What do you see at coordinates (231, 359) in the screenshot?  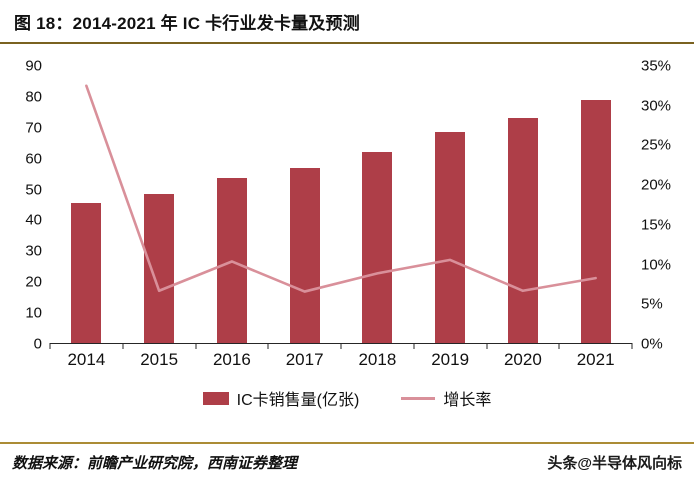 I see `x-axis-label: 2016` at bounding box center [231, 359].